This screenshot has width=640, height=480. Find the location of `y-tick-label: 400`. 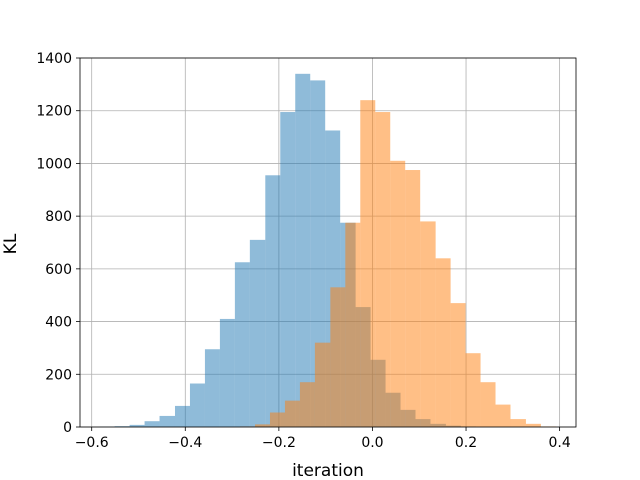

y-tick-label: 400 is located at coordinates (58, 323).